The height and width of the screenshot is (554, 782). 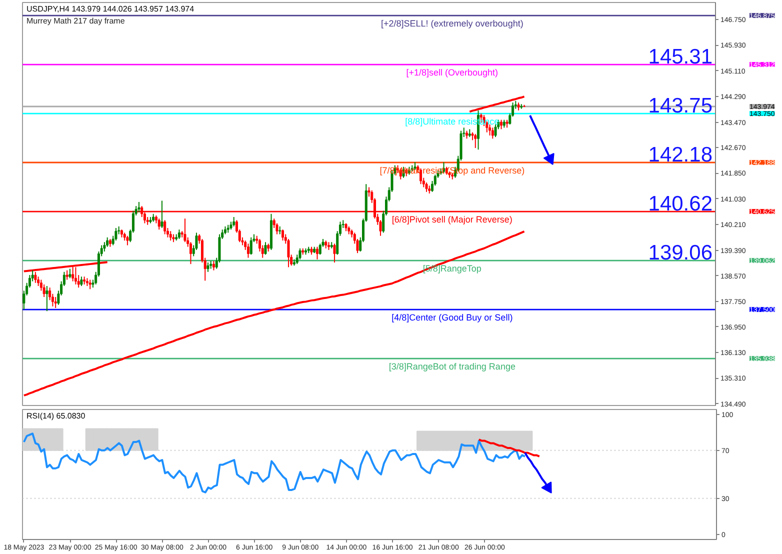 What do you see at coordinates (56, 416) in the screenshot?
I see `chart-title: RSI(14) 65.0830` at bounding box center [56, 416].